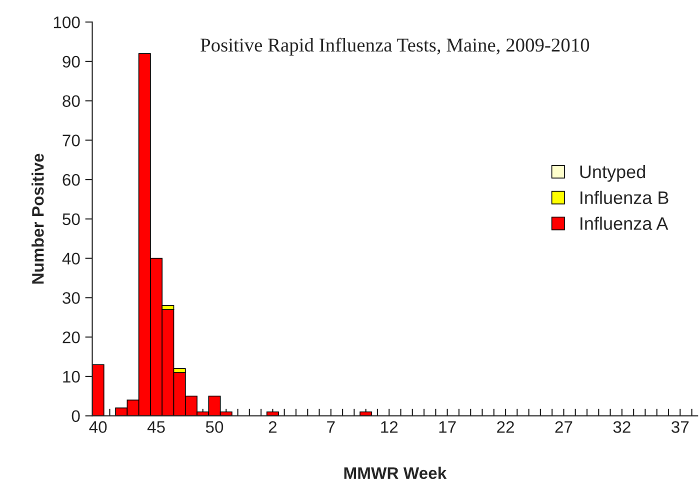 This screenshot has height=501, width=699. Describe the element at coordinates (447, 427) in the screenshot. I see `x-tick-label: 17` at that location.